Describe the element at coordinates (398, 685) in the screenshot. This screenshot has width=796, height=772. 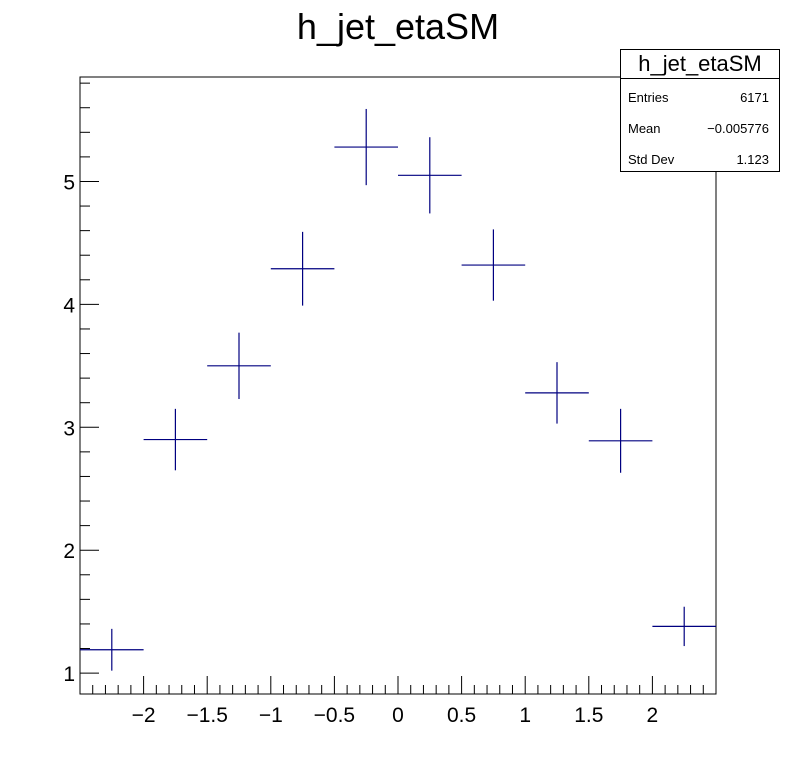
I see `x-axis-ticks` at that location.